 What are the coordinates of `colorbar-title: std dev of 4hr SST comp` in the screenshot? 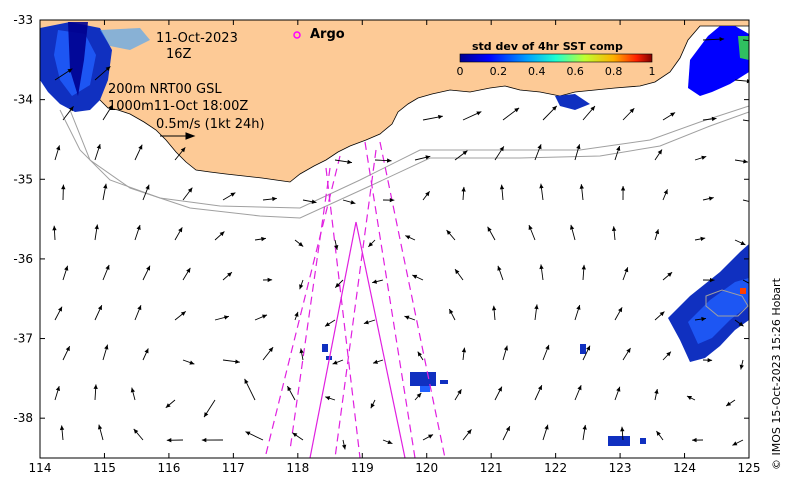 It's located at (547, 46).